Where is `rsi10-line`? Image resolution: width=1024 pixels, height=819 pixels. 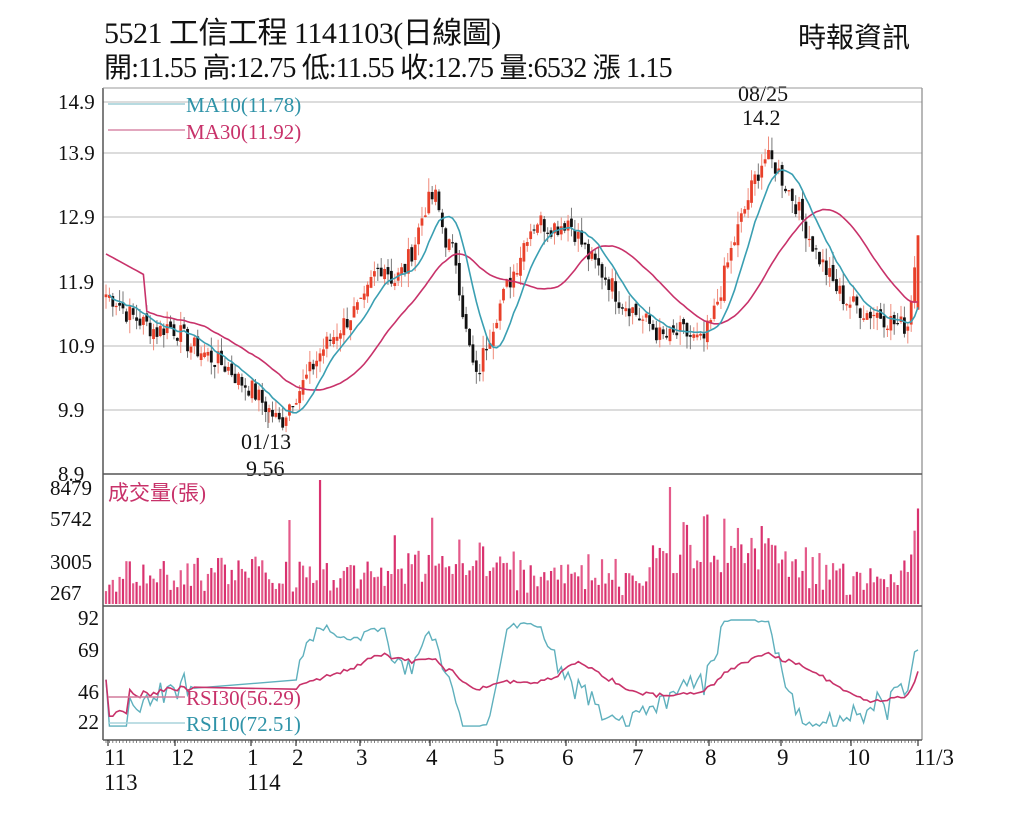 rsi10-line is located at coordinates (512, 673).